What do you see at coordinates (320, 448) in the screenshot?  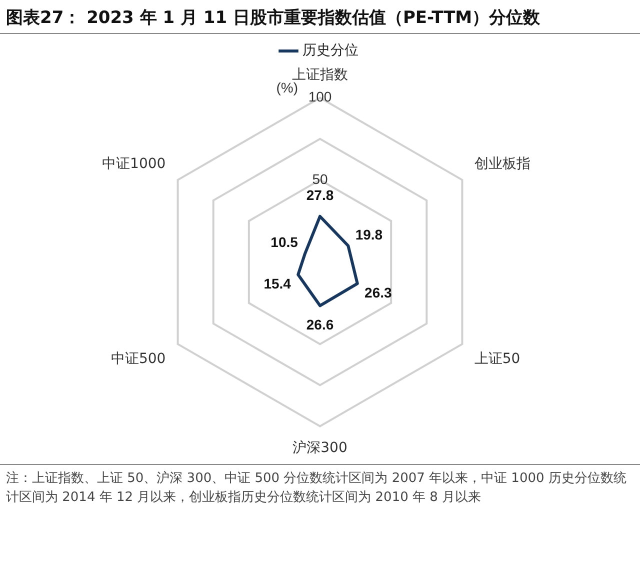 I see `spoke-label: 沪深300` at bounding box center [320, 448].